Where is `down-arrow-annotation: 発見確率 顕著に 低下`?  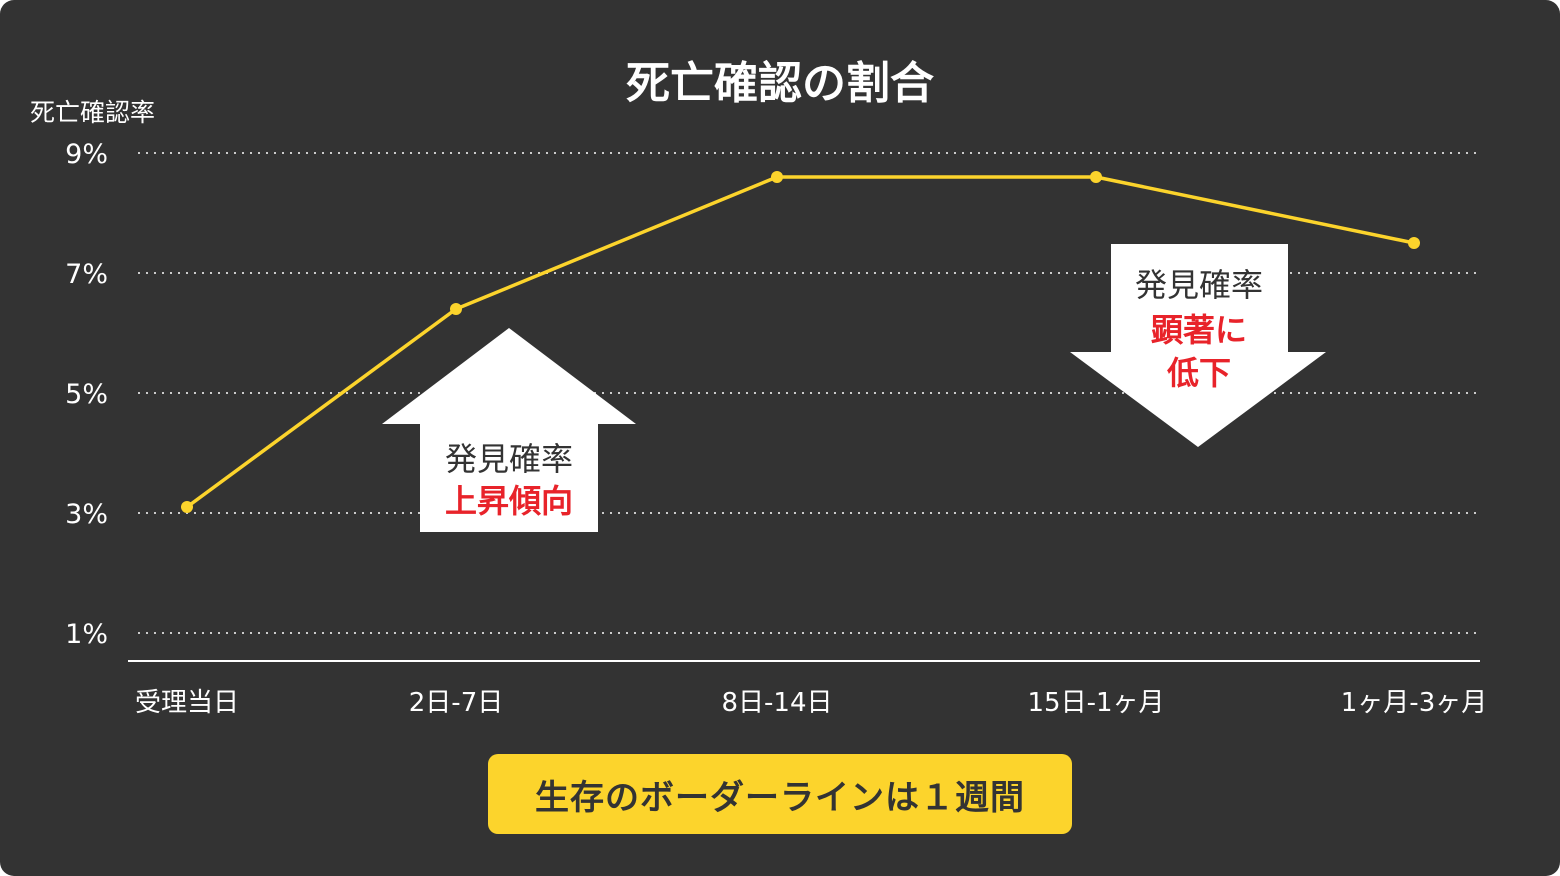 down-arrow-annotation: 発見確率 顕著に 低下 is located at coordinates (1198, 345).